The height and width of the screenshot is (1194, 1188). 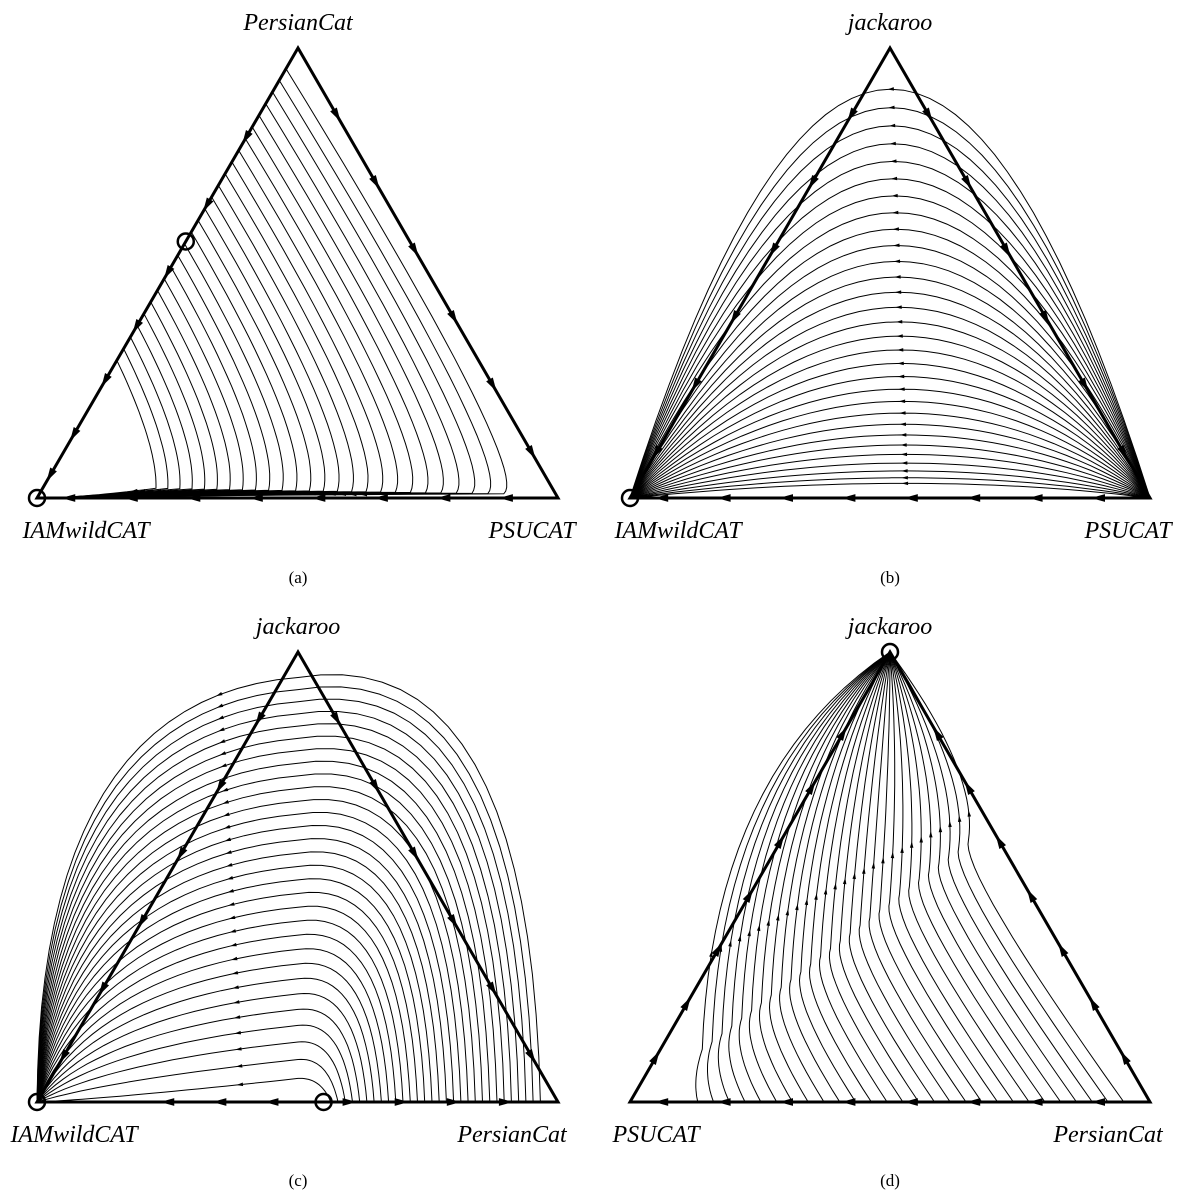 I want to click on panel-c-top-label: jackaroo, so click(x=296, y=627).